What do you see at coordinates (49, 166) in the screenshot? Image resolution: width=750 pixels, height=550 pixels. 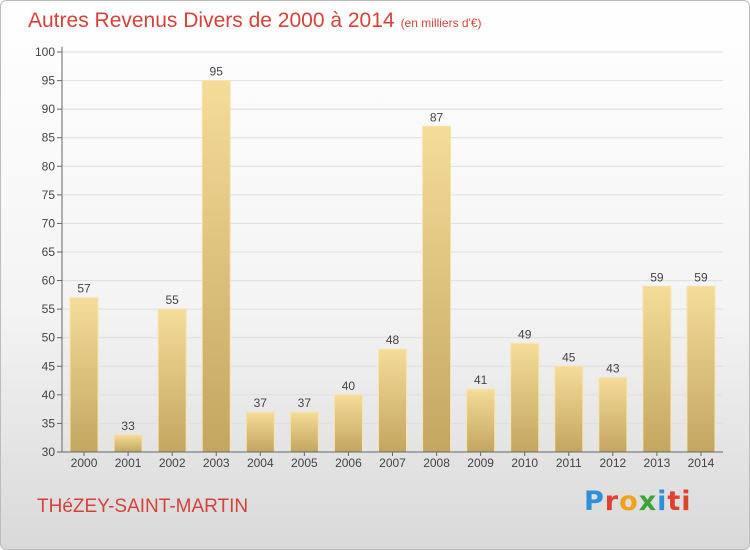 I see `y-tick-label: 80` at bounding box center [49, 166].